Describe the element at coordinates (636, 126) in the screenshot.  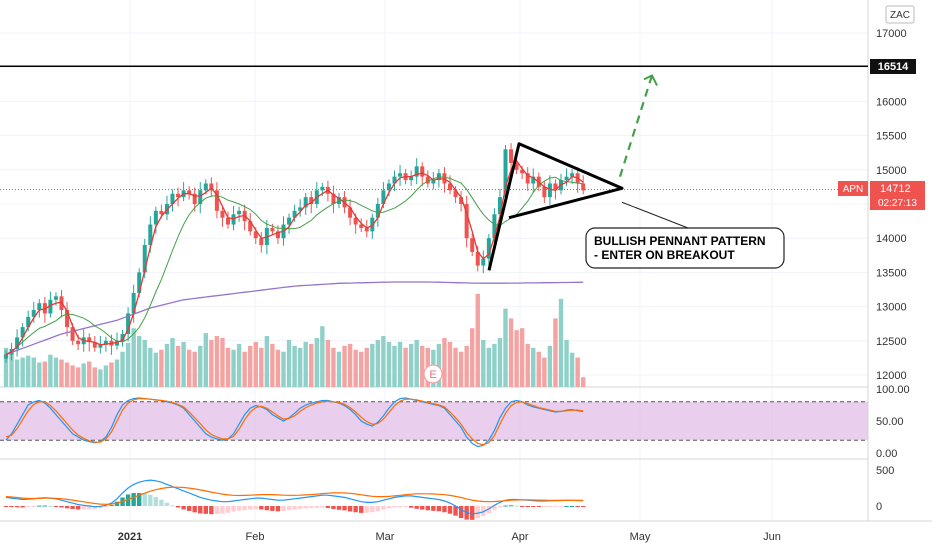
I see `breakout-projection-arrow` at that location.